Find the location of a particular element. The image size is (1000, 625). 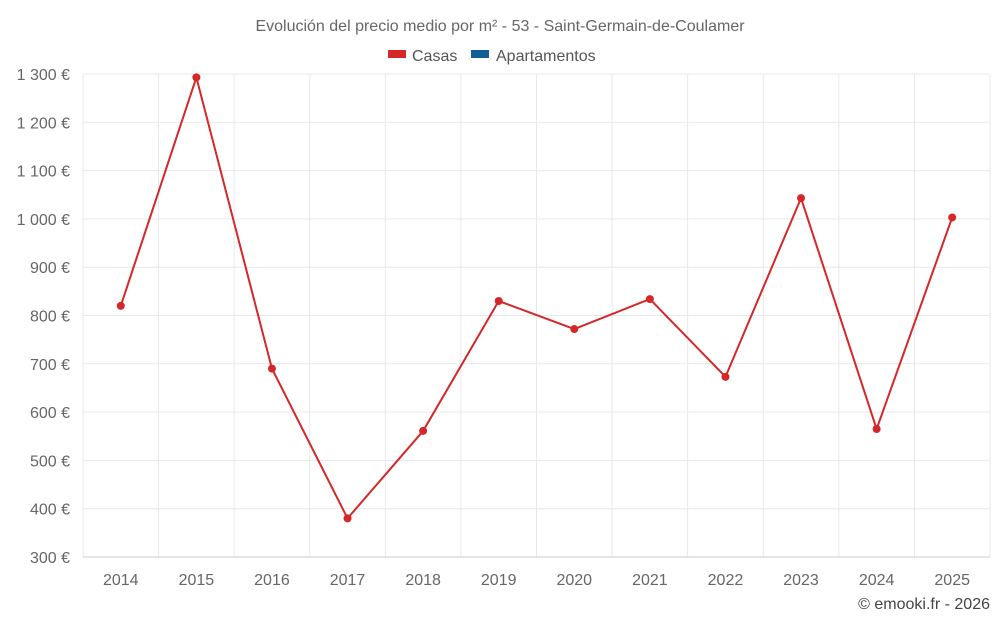

y-tick-label: 1 100 € is located at coordinates (43, 172).